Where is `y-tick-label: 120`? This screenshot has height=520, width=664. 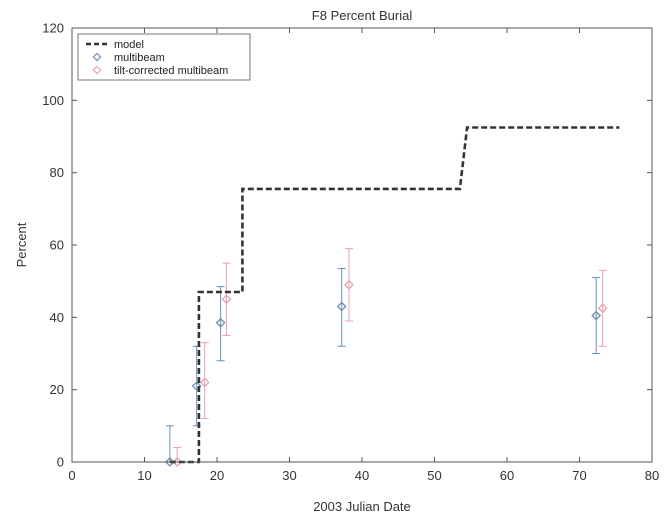 y-tick-label: 120 is located at coordinates (53, 28).